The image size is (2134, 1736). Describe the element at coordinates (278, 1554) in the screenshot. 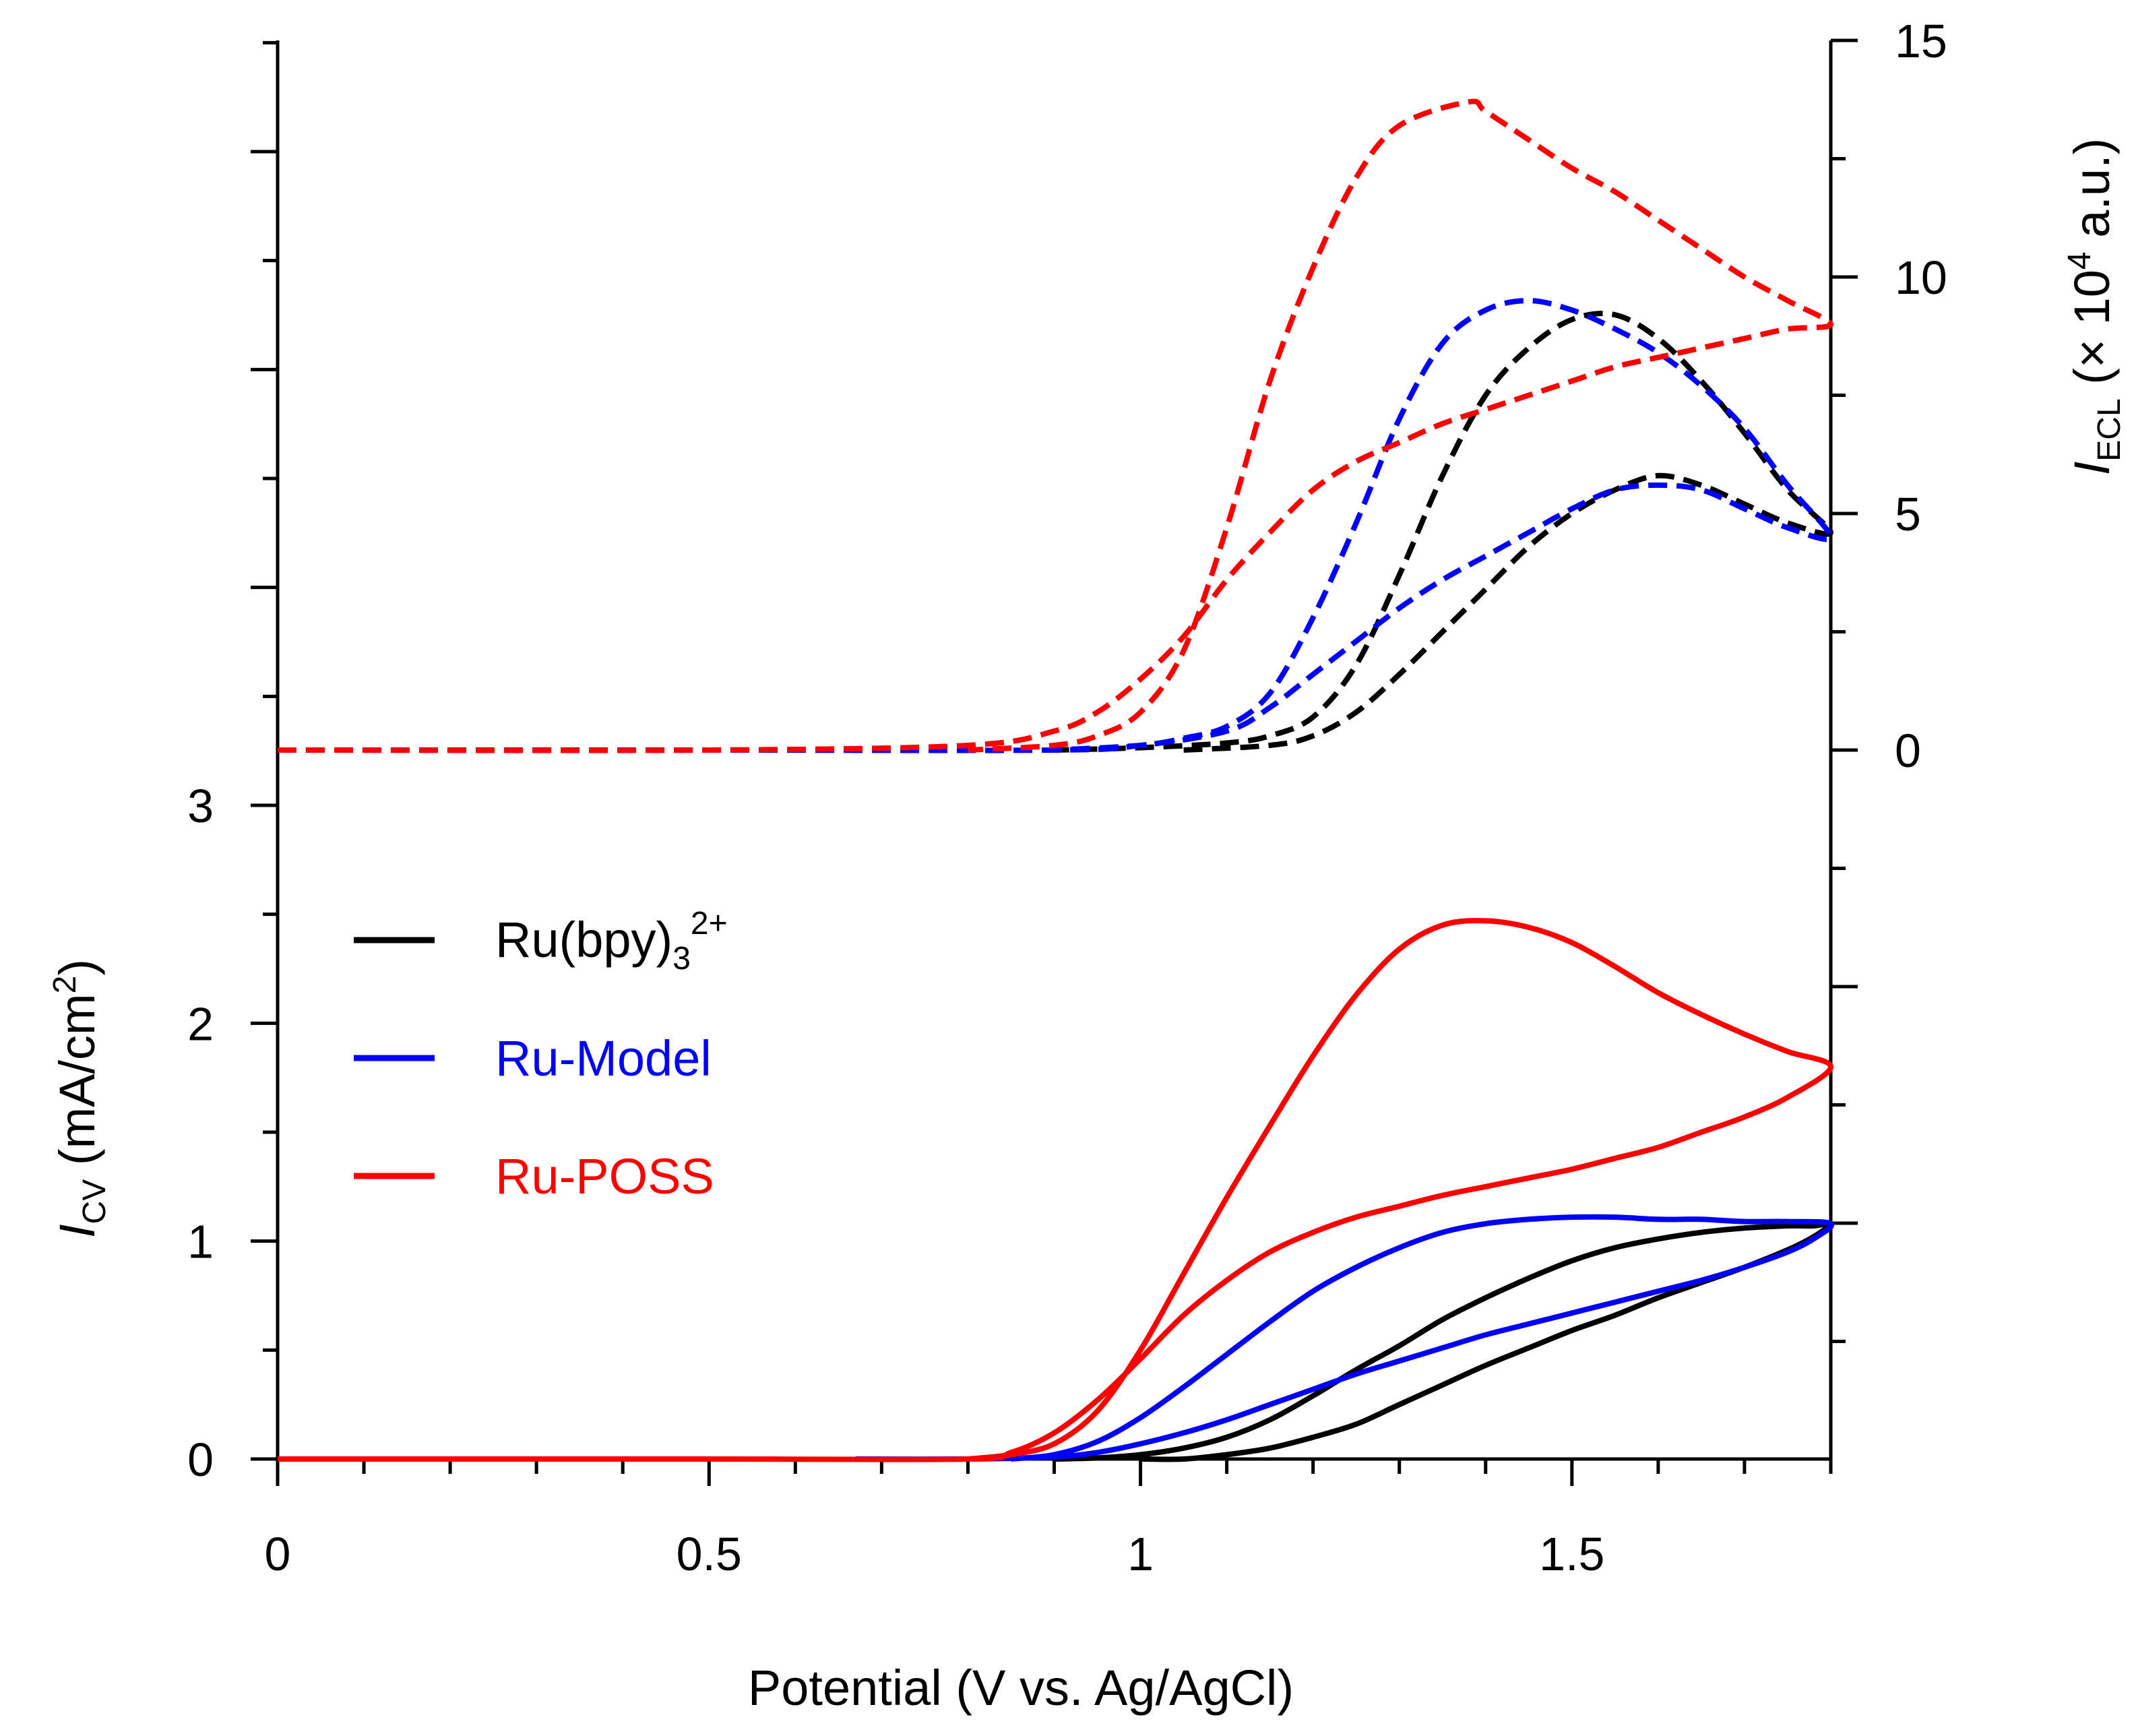

I see `x-tick-label: 0` at that location.